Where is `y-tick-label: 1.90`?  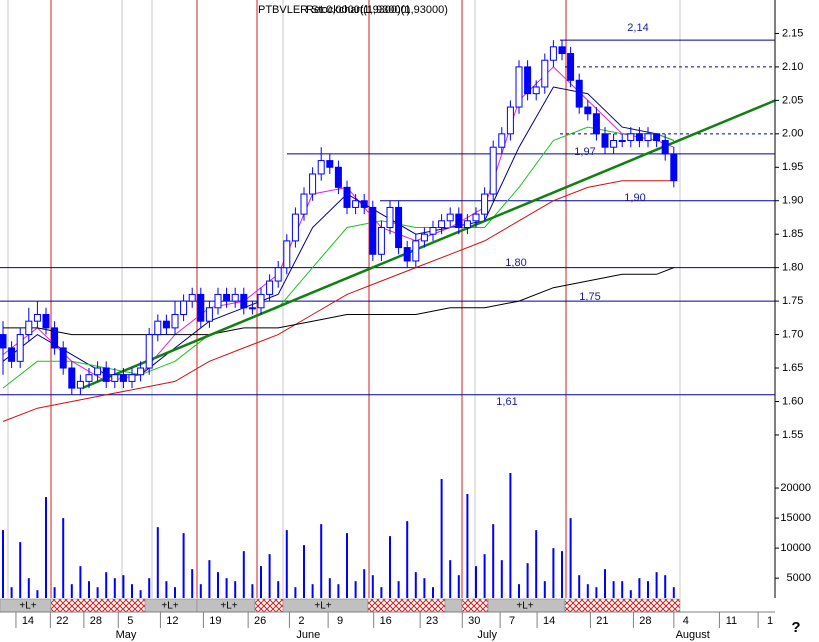
y-tick-label: 1.90 is located at coordinates (792, 201).